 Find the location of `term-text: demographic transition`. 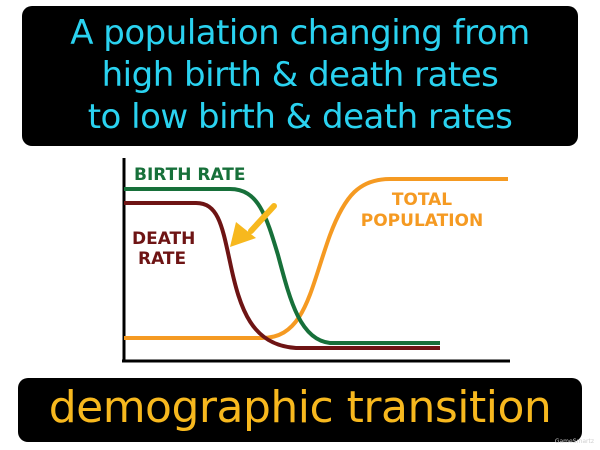

term-text: demographic transition is located at coordinates (300, 407).